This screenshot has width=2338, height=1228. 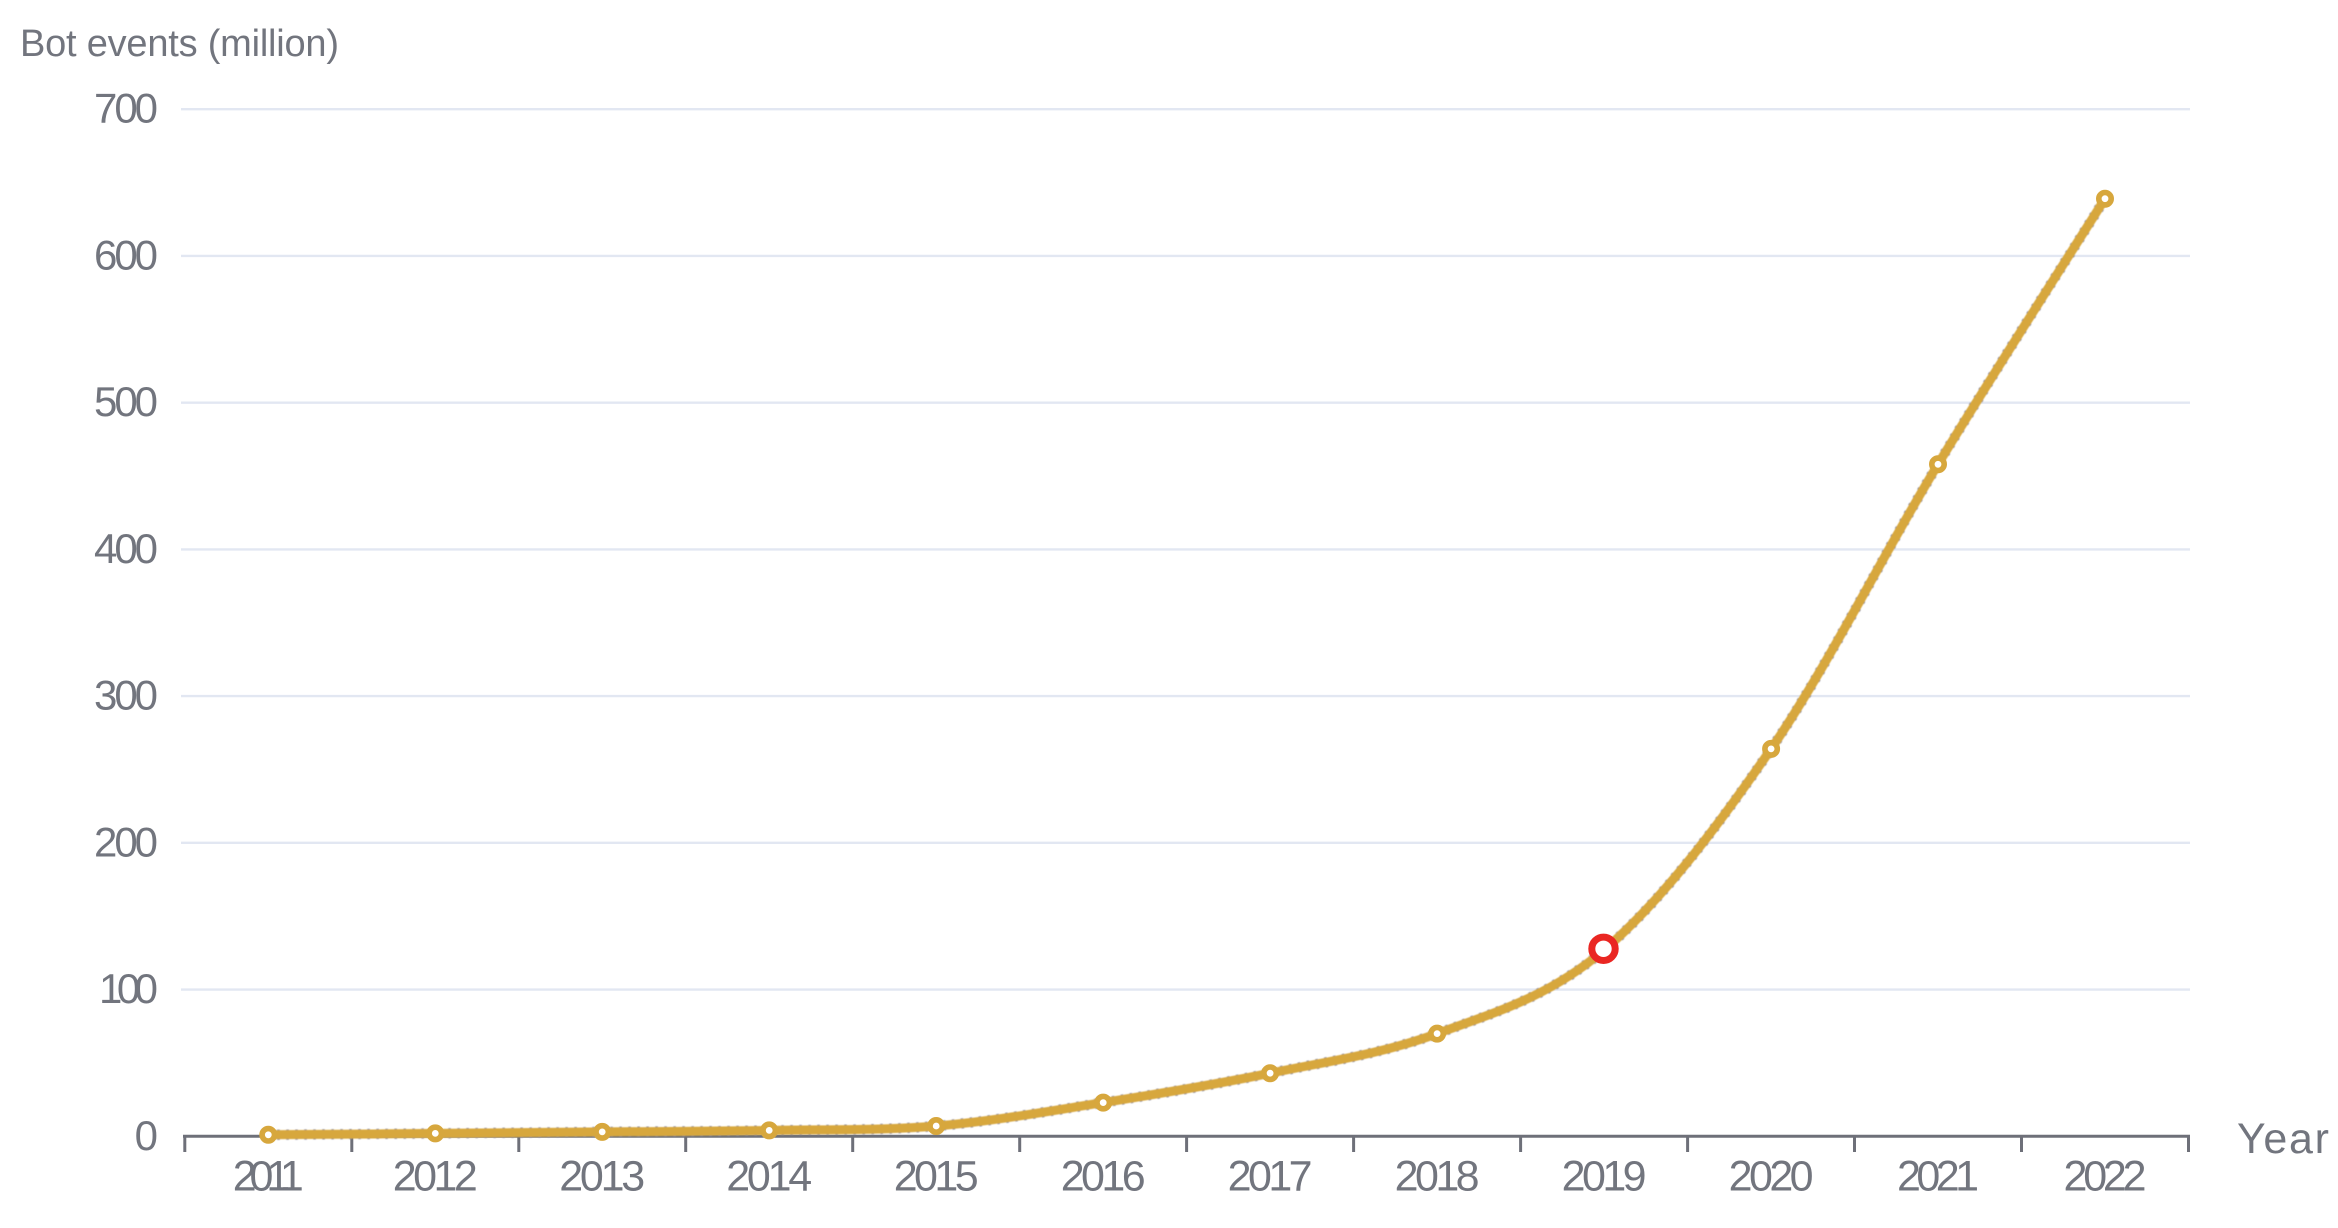 I want to click on svg-text: 700, so click(x=126, y=108).